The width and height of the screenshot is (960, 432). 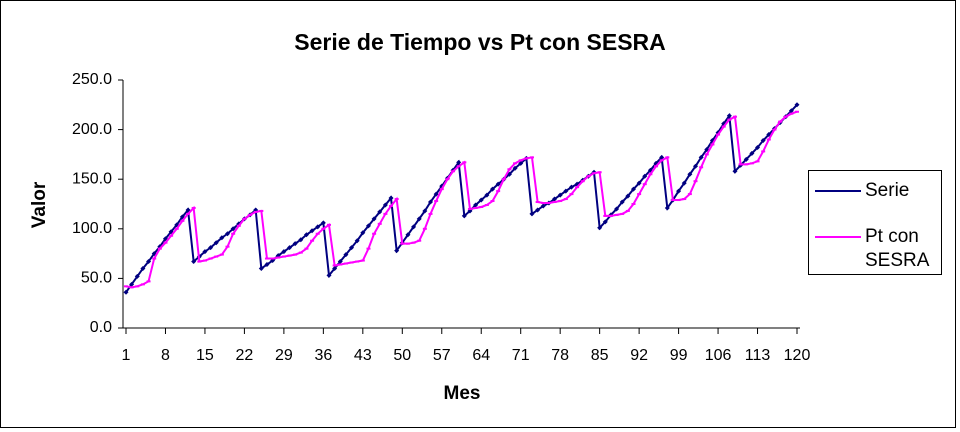 I want to click on x-tick-label: 29, so click(x=284, y=355).